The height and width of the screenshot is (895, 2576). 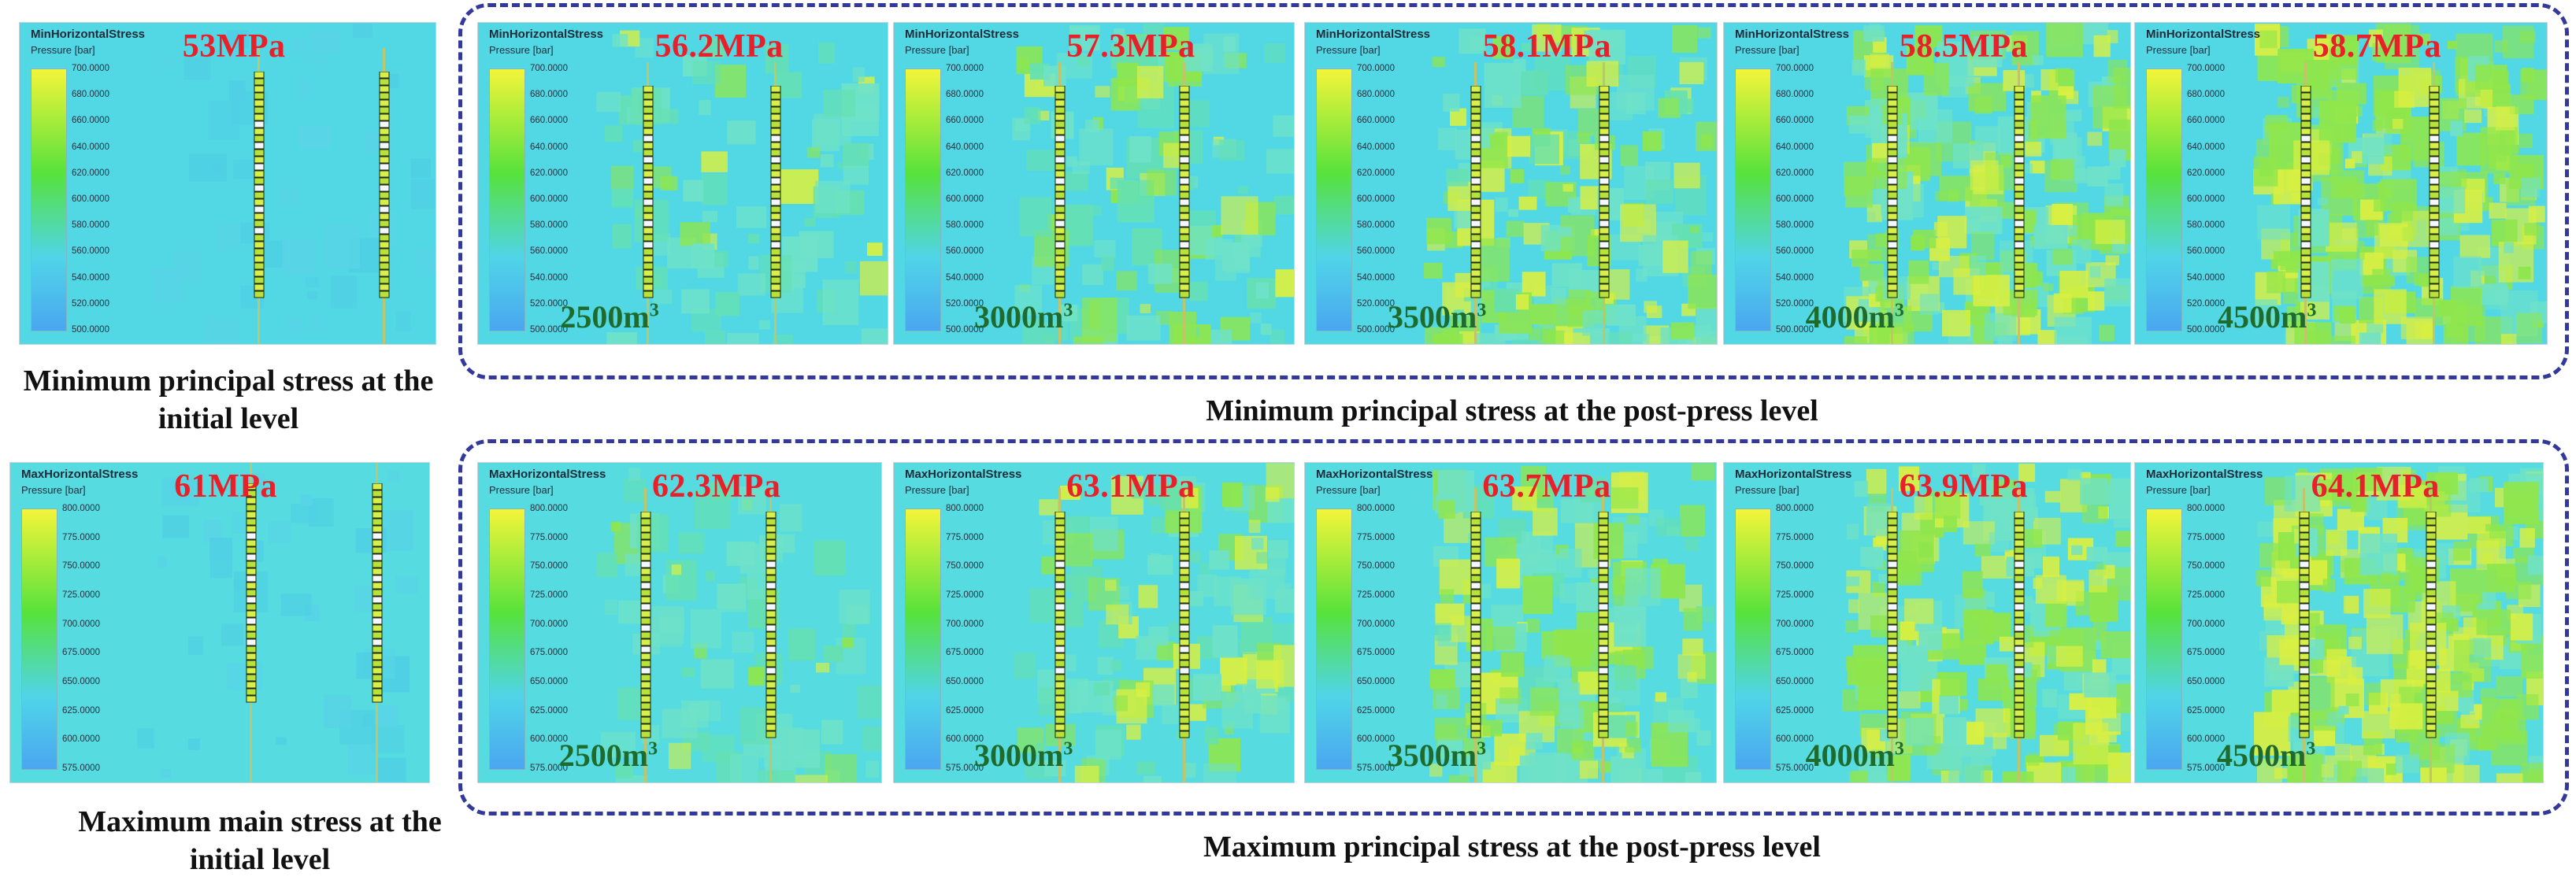 What do you see at coordinates (965, 251) in the screenshot?
I see `colorbar-tick-label: 560.0000` at bounding box center [965, 251].